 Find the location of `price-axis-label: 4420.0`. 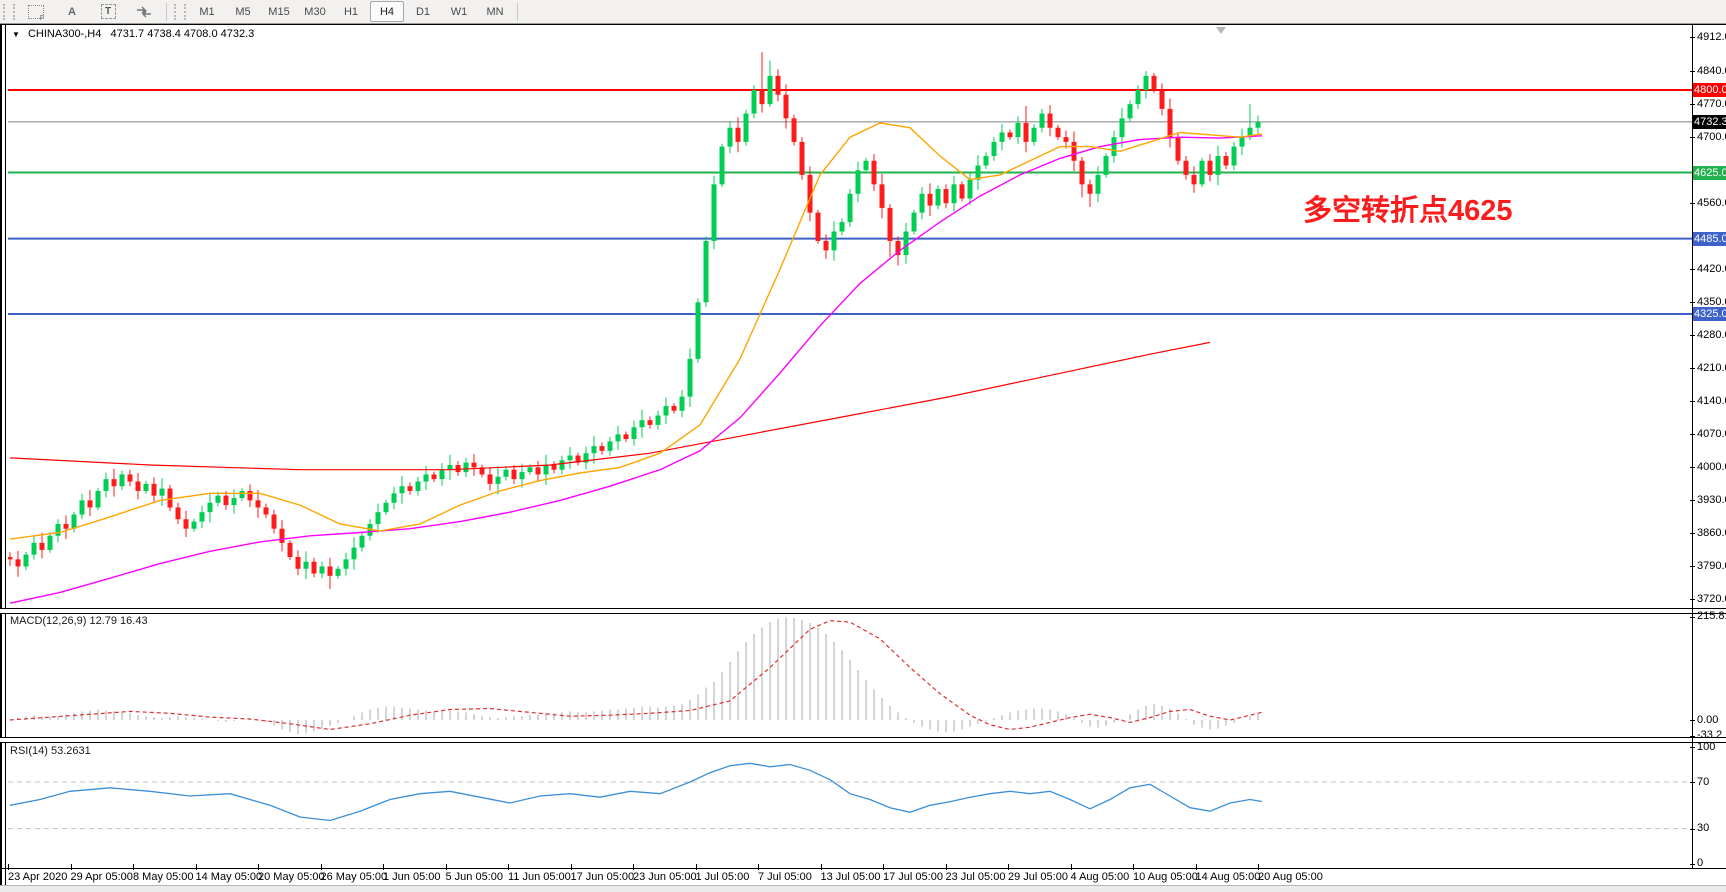

price-axis-label: 4420.0 is located at coordinates (1711, 268).